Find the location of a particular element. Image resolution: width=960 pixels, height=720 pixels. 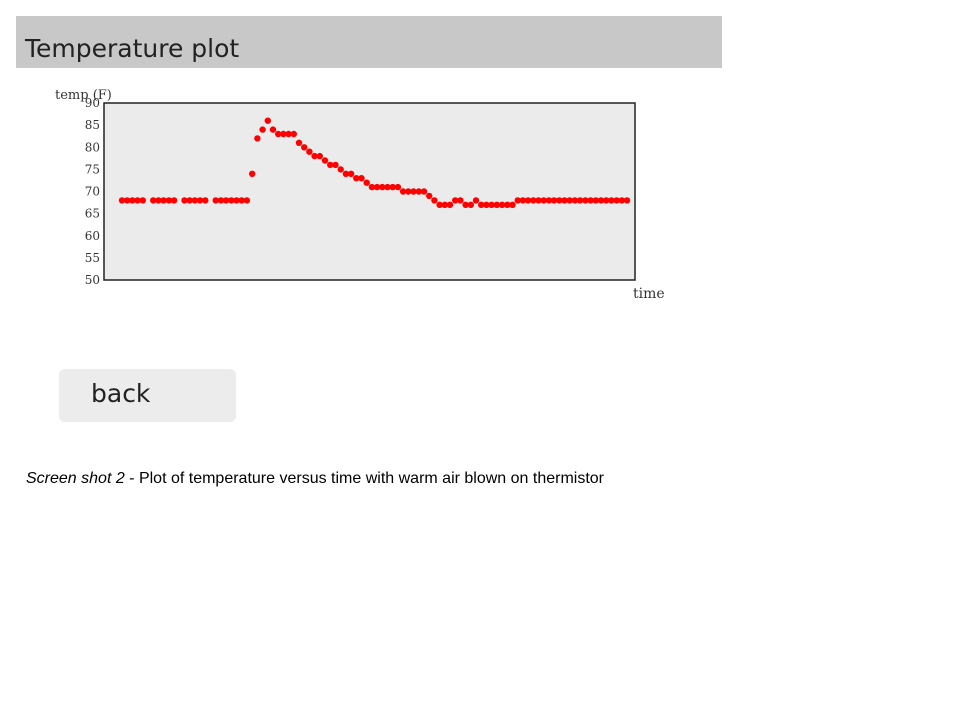

caption-title: Screen shot 2 is located at coordinates (75, 478).